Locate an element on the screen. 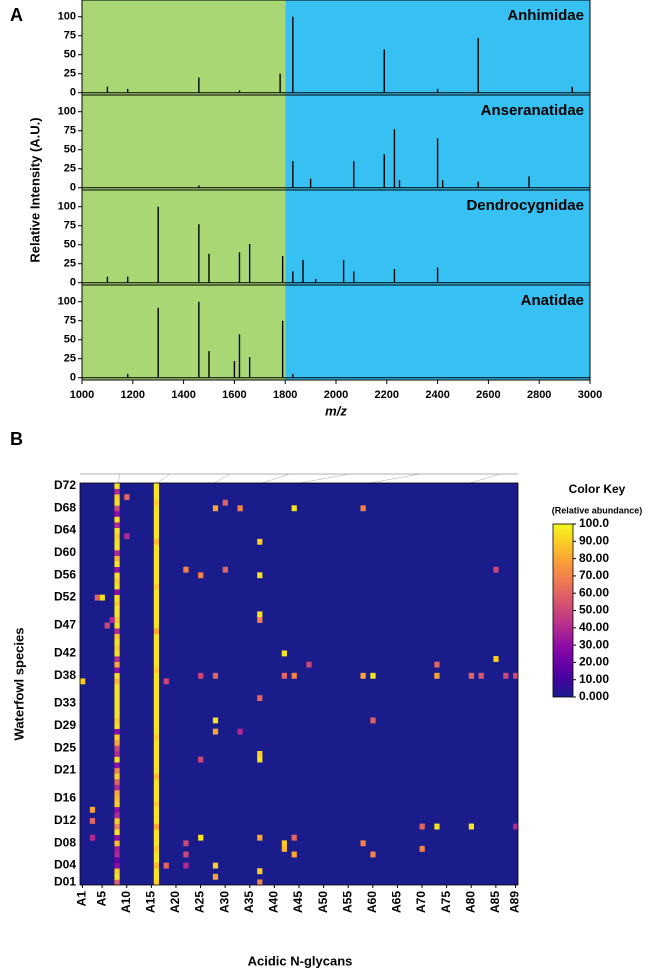  y-tick-label: 75 is located at coordinates (70, 321).